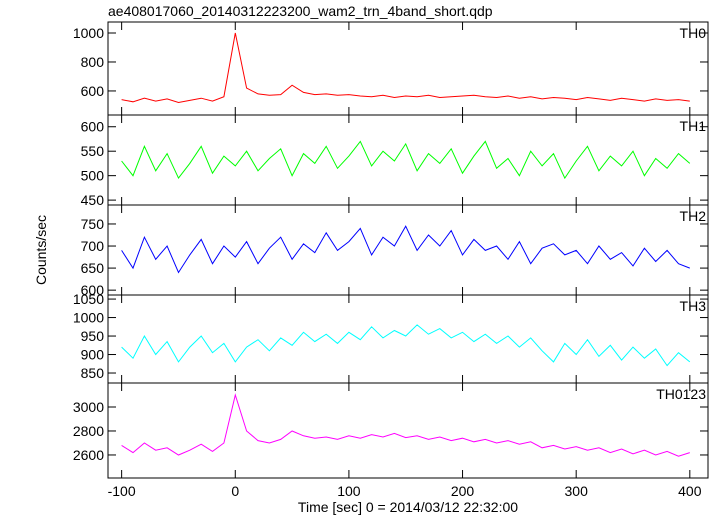 The height and width of the screenshot is (521, 720). I want to click on y-tick-label: 450, so click(93, 200).